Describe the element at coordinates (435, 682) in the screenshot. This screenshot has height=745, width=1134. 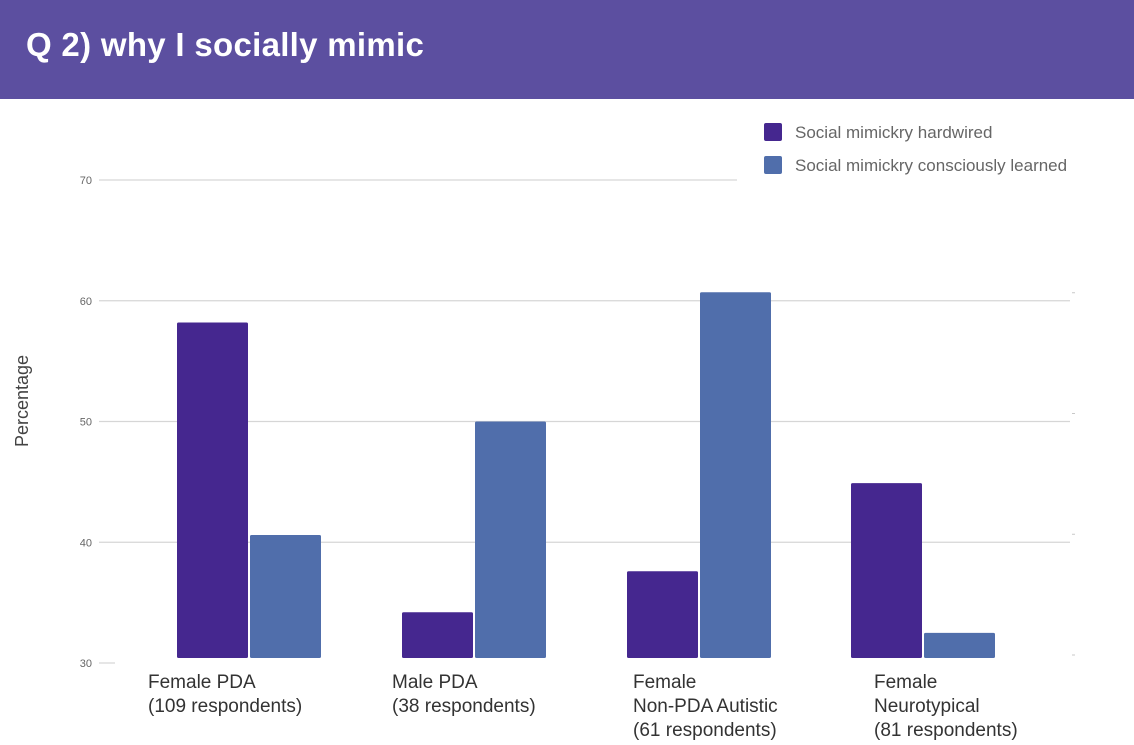
I see `category-label-line: Male PDA` at that location.